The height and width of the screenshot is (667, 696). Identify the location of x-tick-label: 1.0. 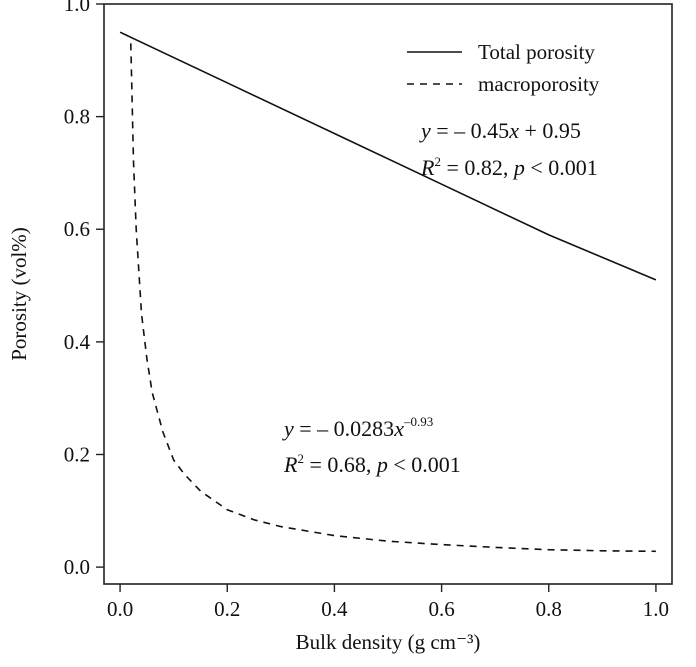
(656, 609).